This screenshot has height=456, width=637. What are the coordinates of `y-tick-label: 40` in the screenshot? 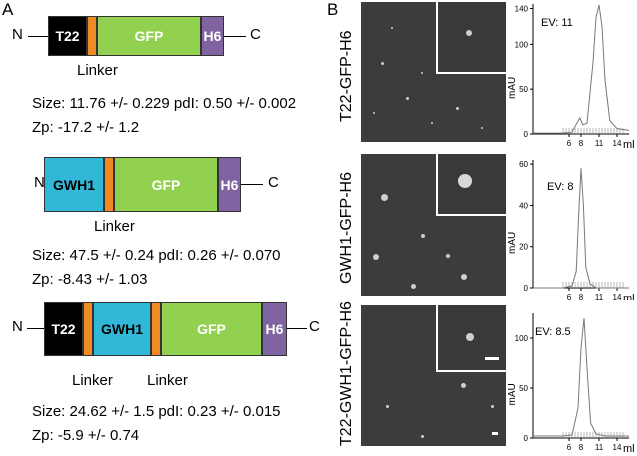 It's located at (523, 205).